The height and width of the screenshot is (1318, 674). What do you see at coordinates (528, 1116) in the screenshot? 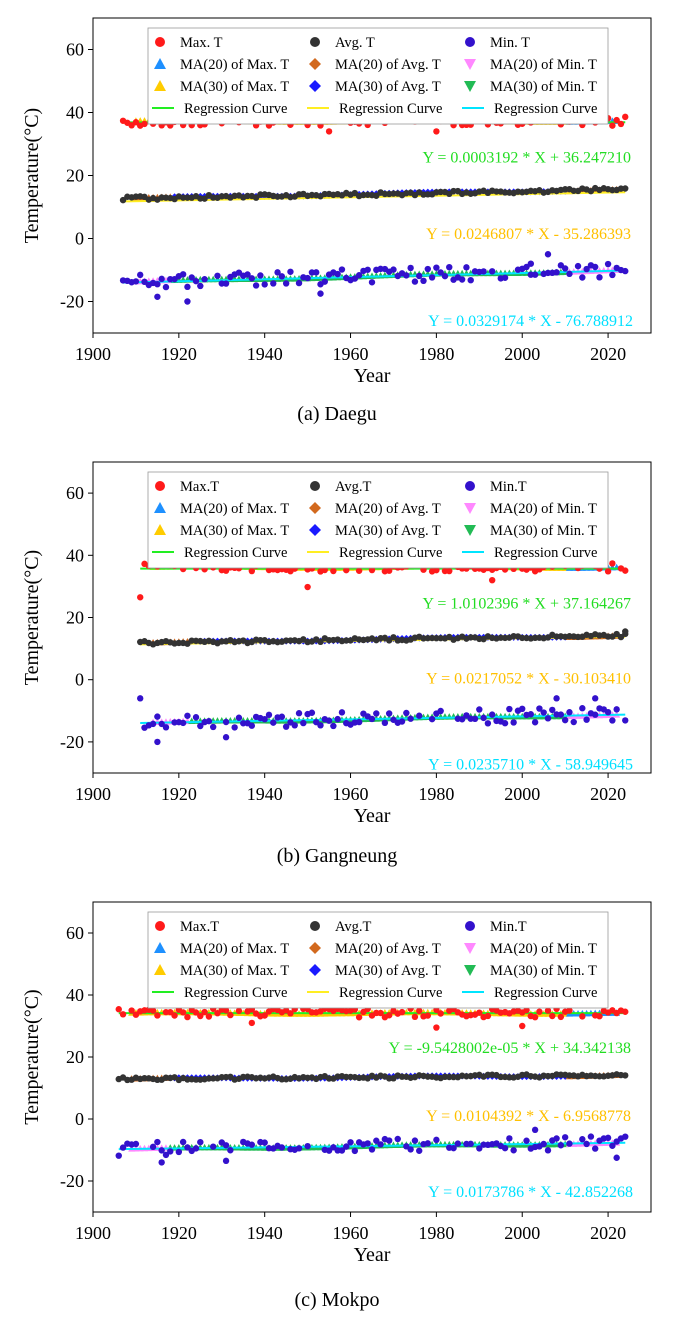
I see `regression-equation: Y = 0.0104392 * X - 6.9568778` at bounding box center [528, 1116].